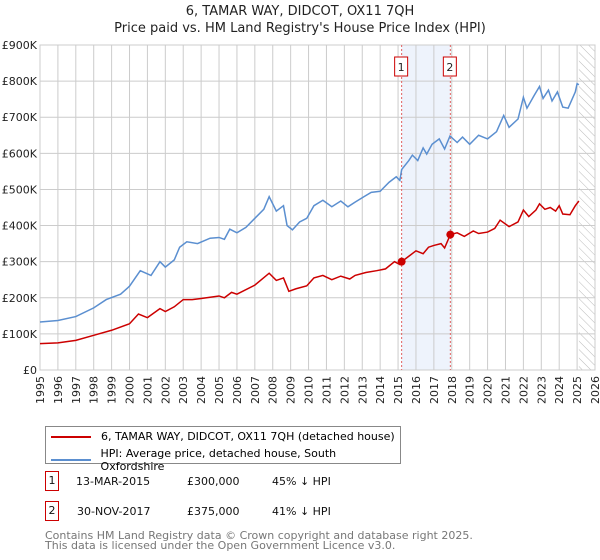  What do you see at coordinates (20, 81) in the screenshot?
I see `y-tick-label: £800K` at bounding box center [20, 81].